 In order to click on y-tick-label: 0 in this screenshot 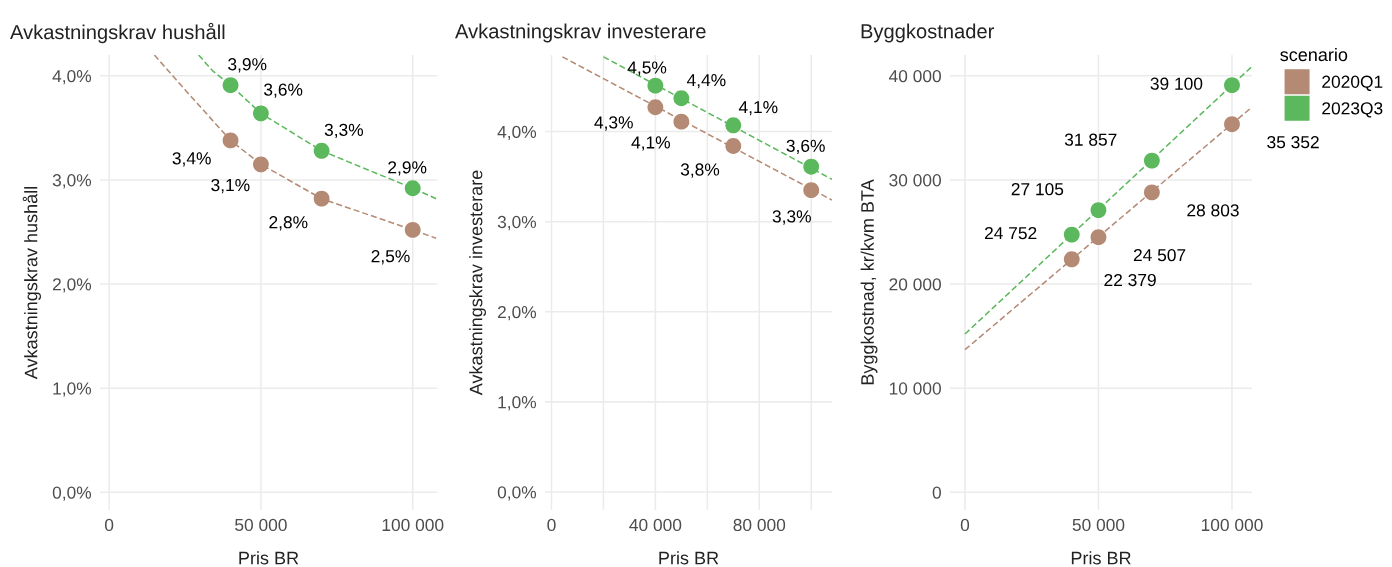, I will do `click(936, 492)`.